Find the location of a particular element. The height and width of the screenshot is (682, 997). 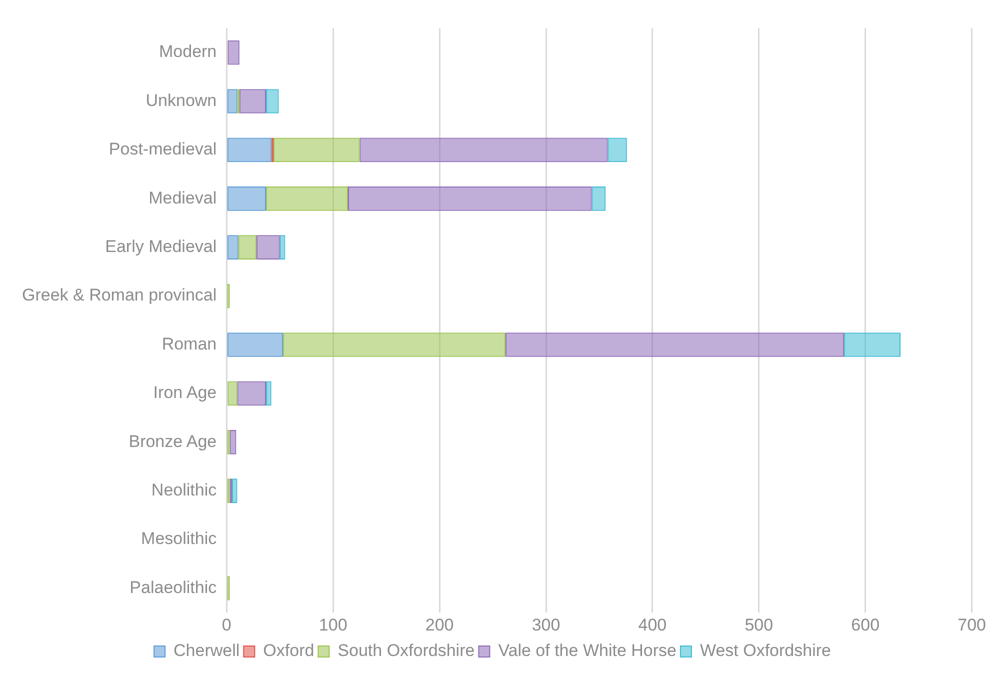

legend-label: Vale of the White Horse is located at coordinates (587, 650).